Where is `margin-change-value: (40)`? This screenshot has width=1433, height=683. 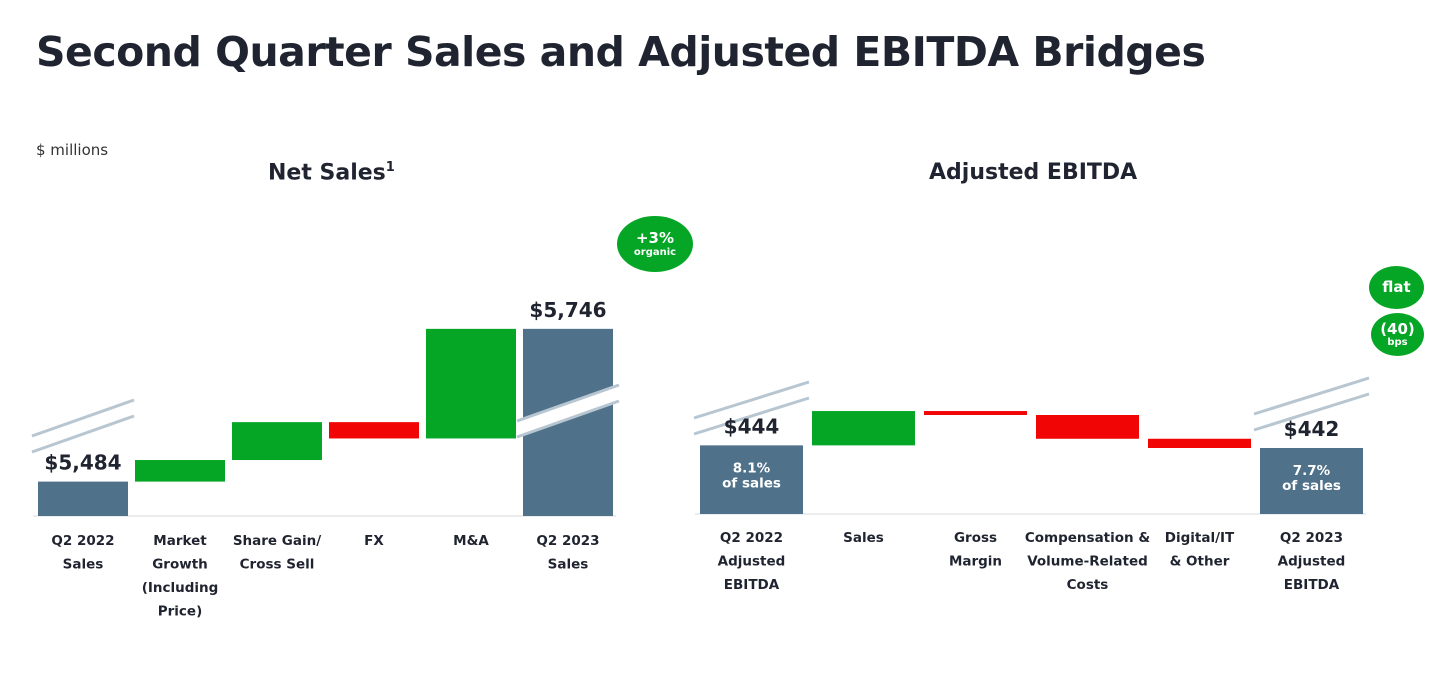 margin-change-value: (40) is located at coordinates (1397, 328).